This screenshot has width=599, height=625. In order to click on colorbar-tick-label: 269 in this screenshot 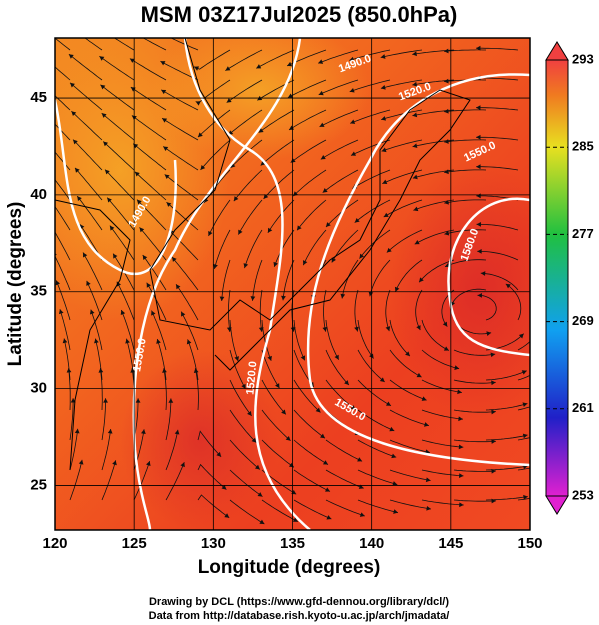, I will do `click(583, 320)`.